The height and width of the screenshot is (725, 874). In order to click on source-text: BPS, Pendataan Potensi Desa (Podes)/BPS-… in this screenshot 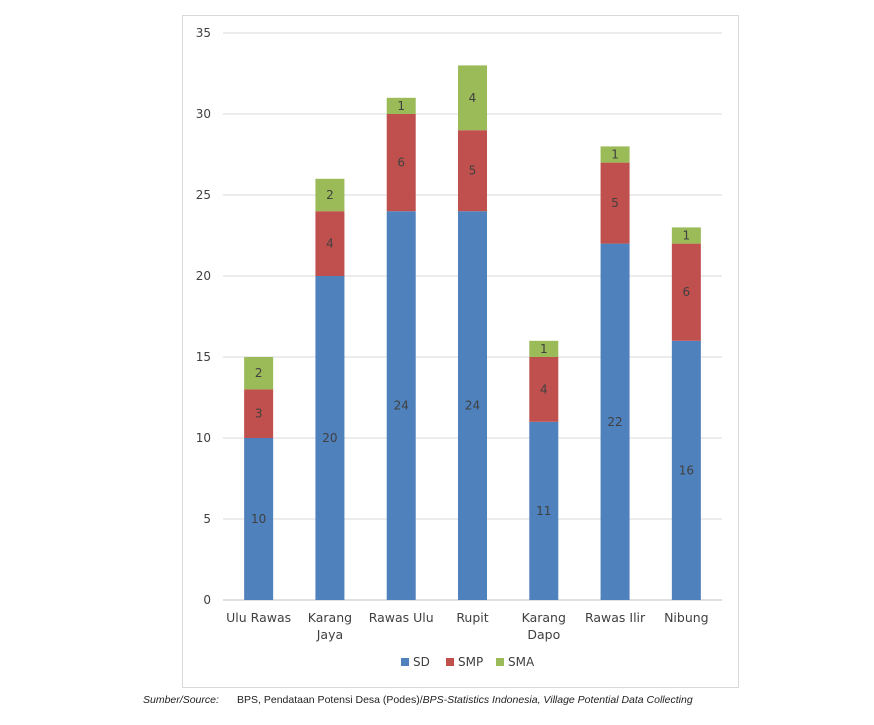, I will do `click(465, 700)`.